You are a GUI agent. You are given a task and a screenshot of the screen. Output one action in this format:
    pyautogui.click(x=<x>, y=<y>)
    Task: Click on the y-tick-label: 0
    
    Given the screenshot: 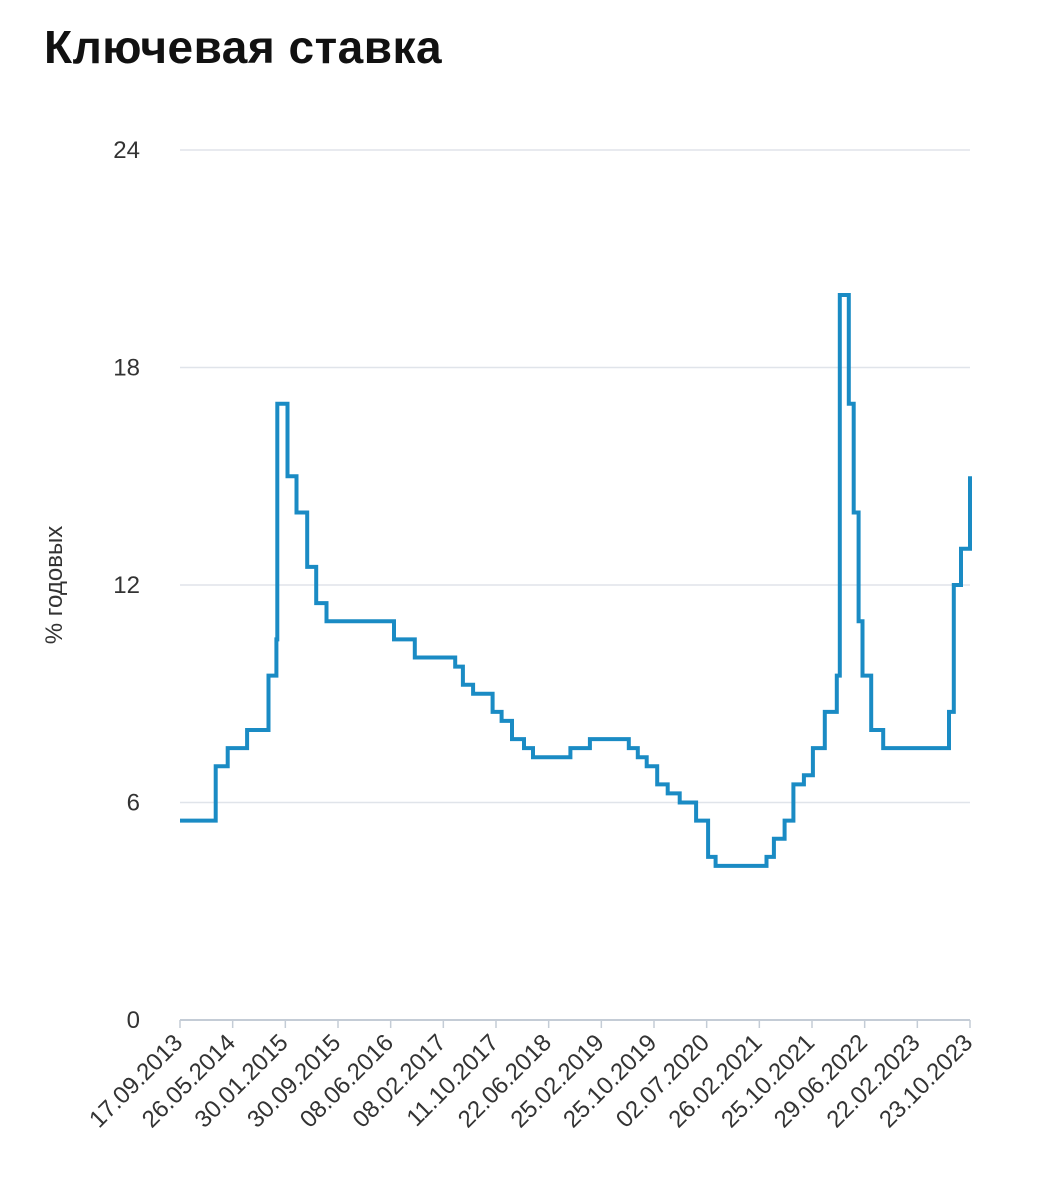 What is the action you would take?
    pyautogui.click(x=133, y=1020)
    